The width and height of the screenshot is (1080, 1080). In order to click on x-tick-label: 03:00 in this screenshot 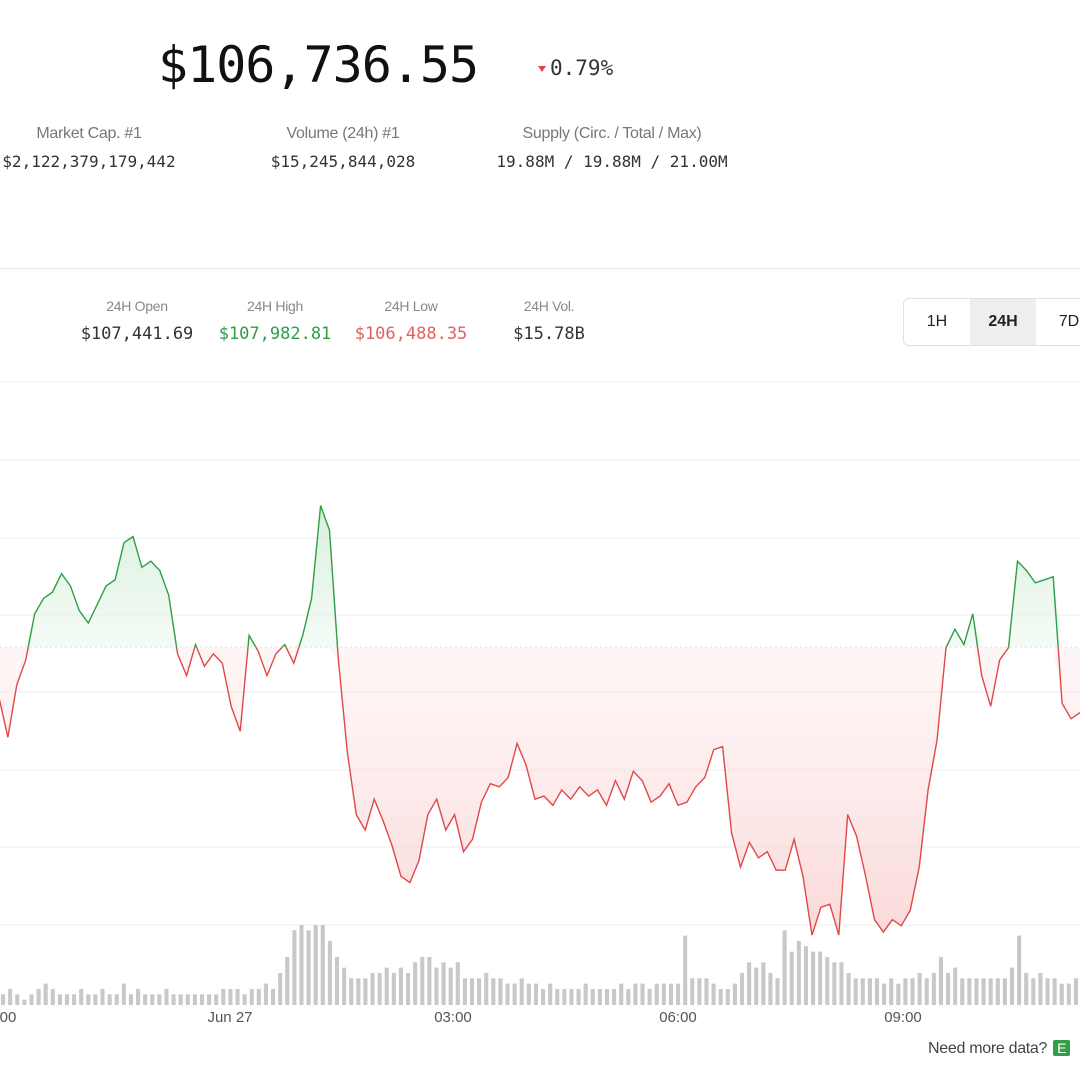, I will do `click(453, 1017)`.